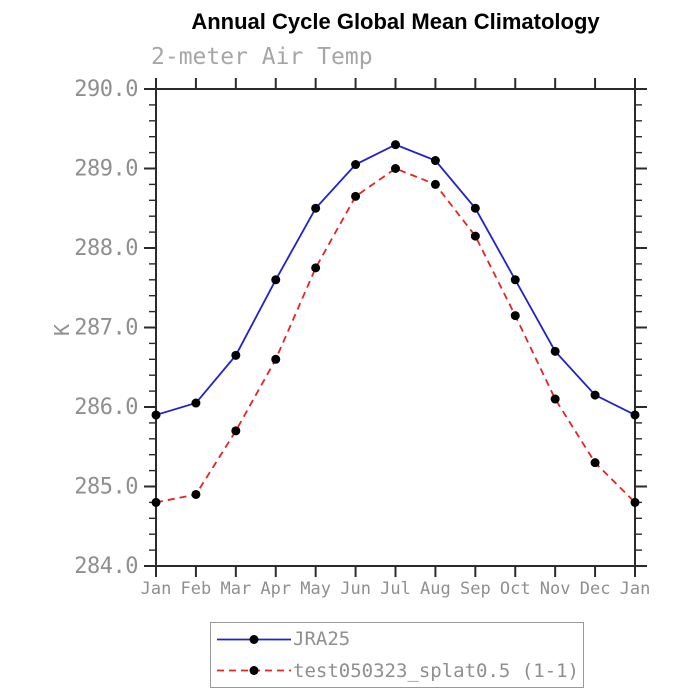  Describe the element at coordinates (315, 589) in the screenshot. I see `svg-text: May` at that location.